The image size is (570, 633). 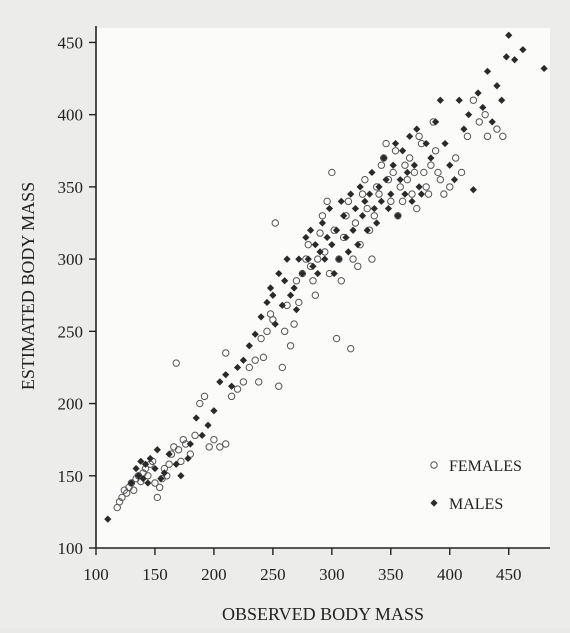 I want to click on y-tick-label: 350, so click(x=71, y=187).